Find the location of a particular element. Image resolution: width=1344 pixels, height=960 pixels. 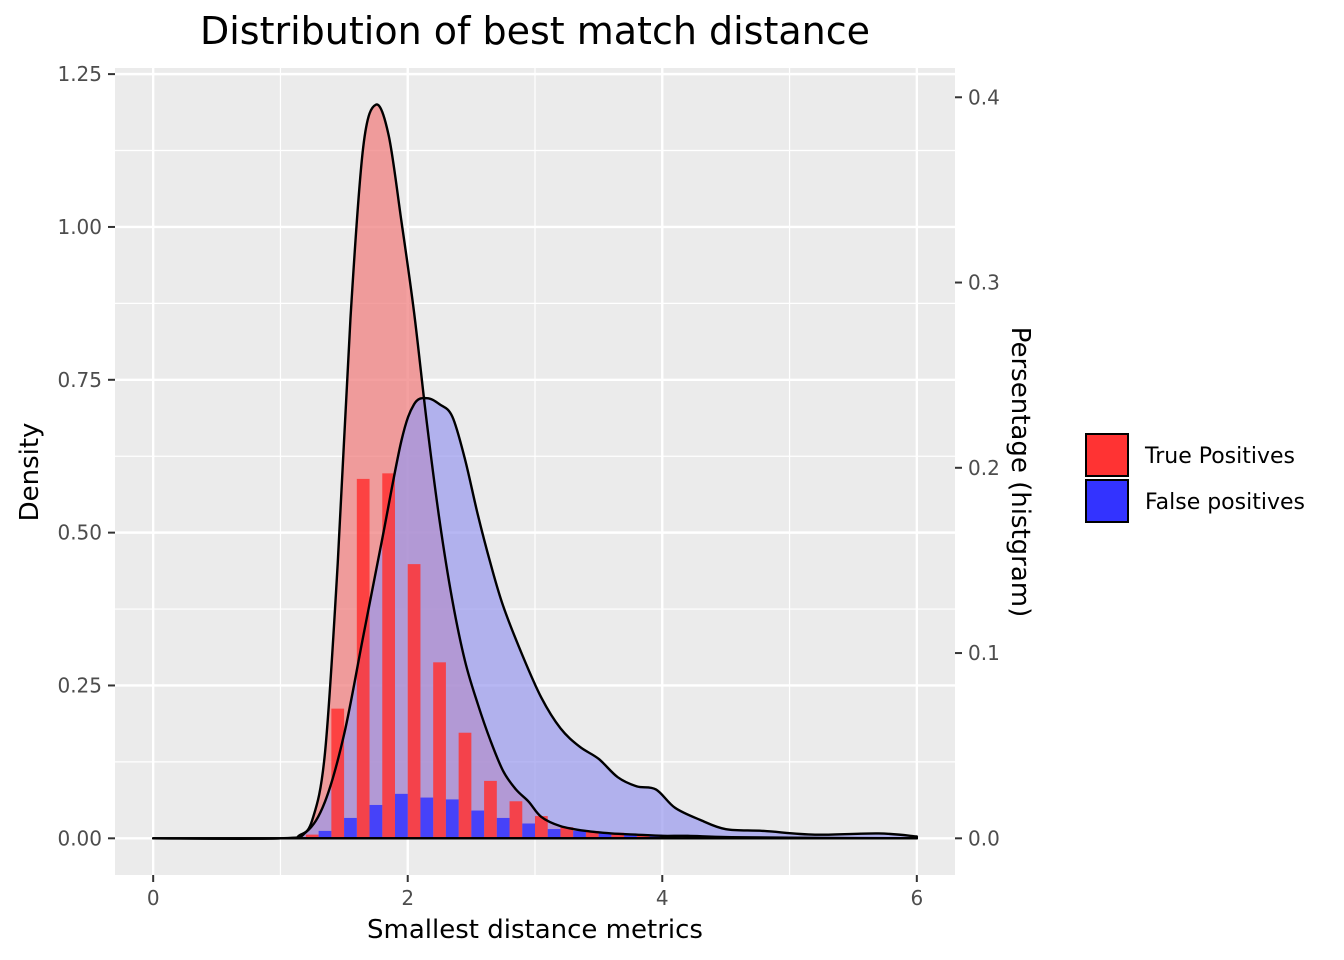

y2-tick-label: 0.2 is located at coordinates (984, 468).